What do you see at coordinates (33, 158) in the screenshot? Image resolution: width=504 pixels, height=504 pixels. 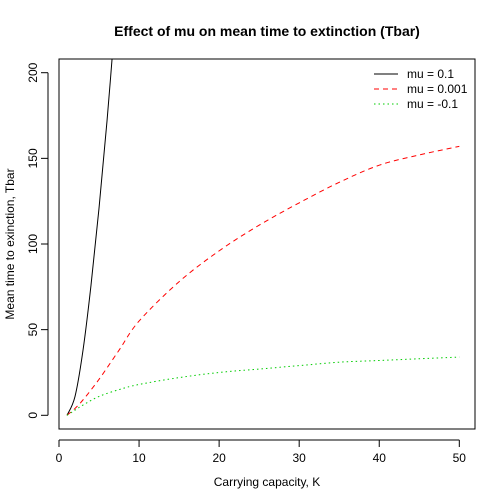 I see `y-tick-label: 150` at bounding box center [33, 158].